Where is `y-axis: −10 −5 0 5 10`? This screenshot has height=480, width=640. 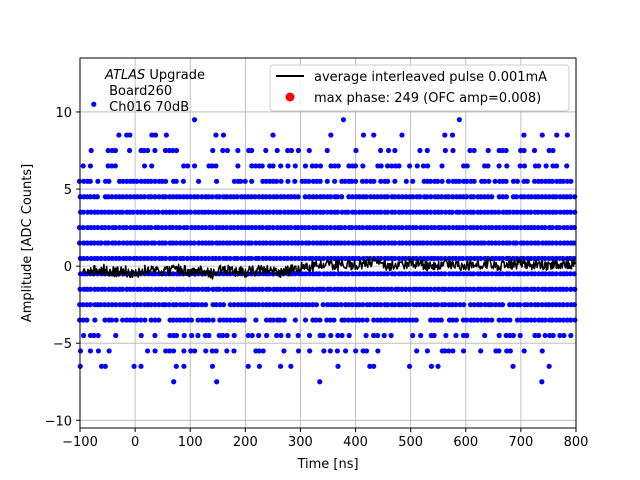
y-axis: −10 −5 0 5 10 is located at coordinates (62, 267).